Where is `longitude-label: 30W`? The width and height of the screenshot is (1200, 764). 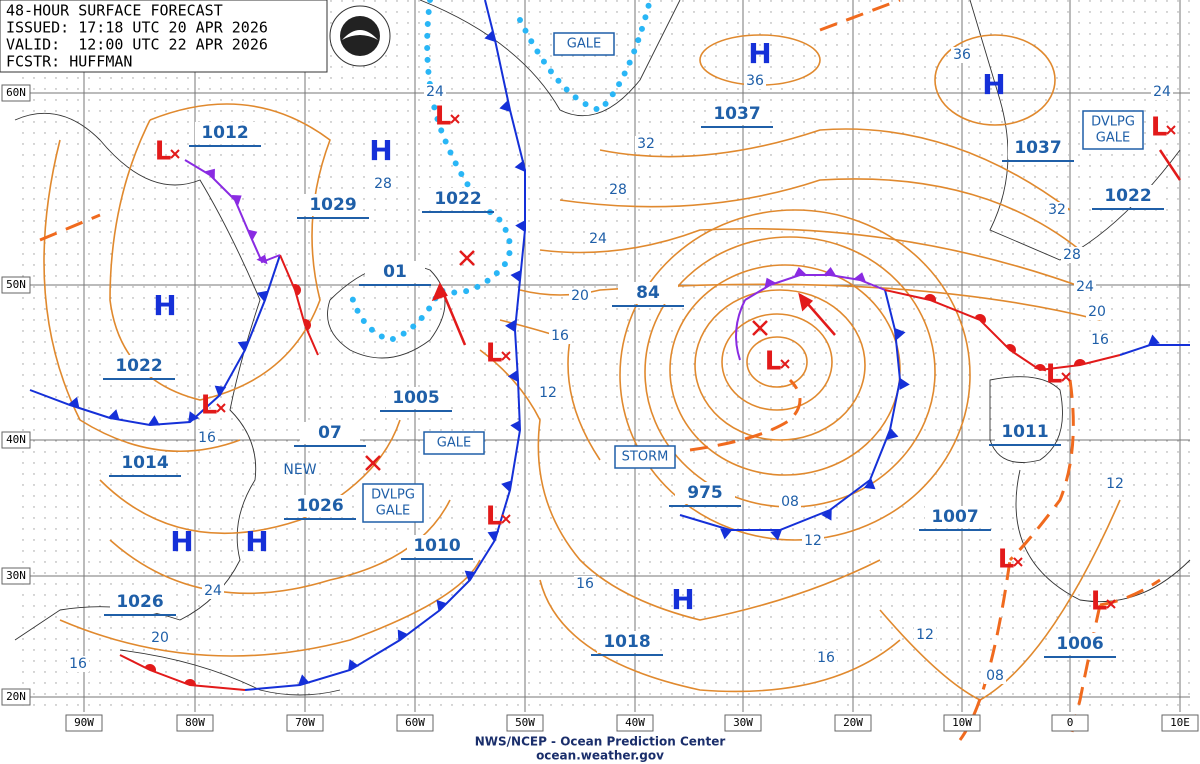 longitude-label: 30W is located at coordinates (743, 722).